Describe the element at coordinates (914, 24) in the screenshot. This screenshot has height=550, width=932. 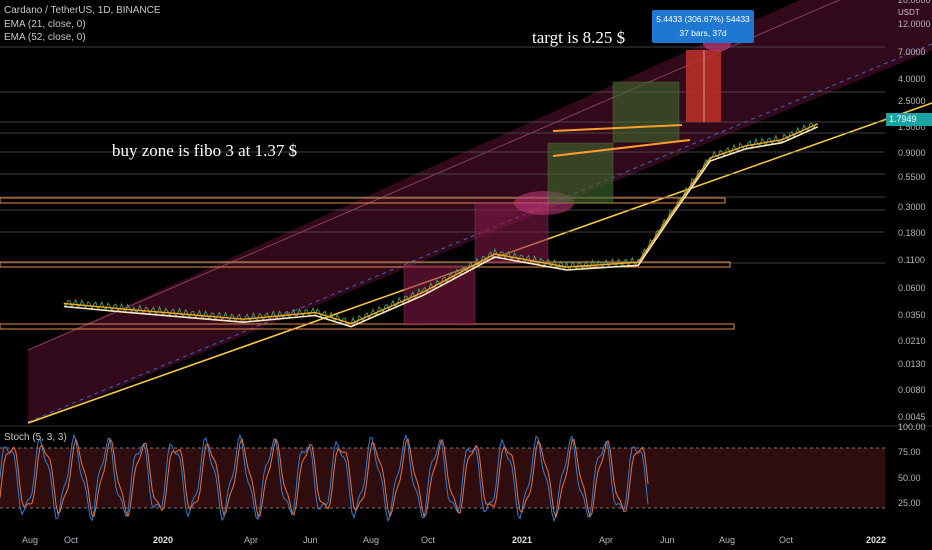
I see `y-tick-label: 12.0000` at that location.